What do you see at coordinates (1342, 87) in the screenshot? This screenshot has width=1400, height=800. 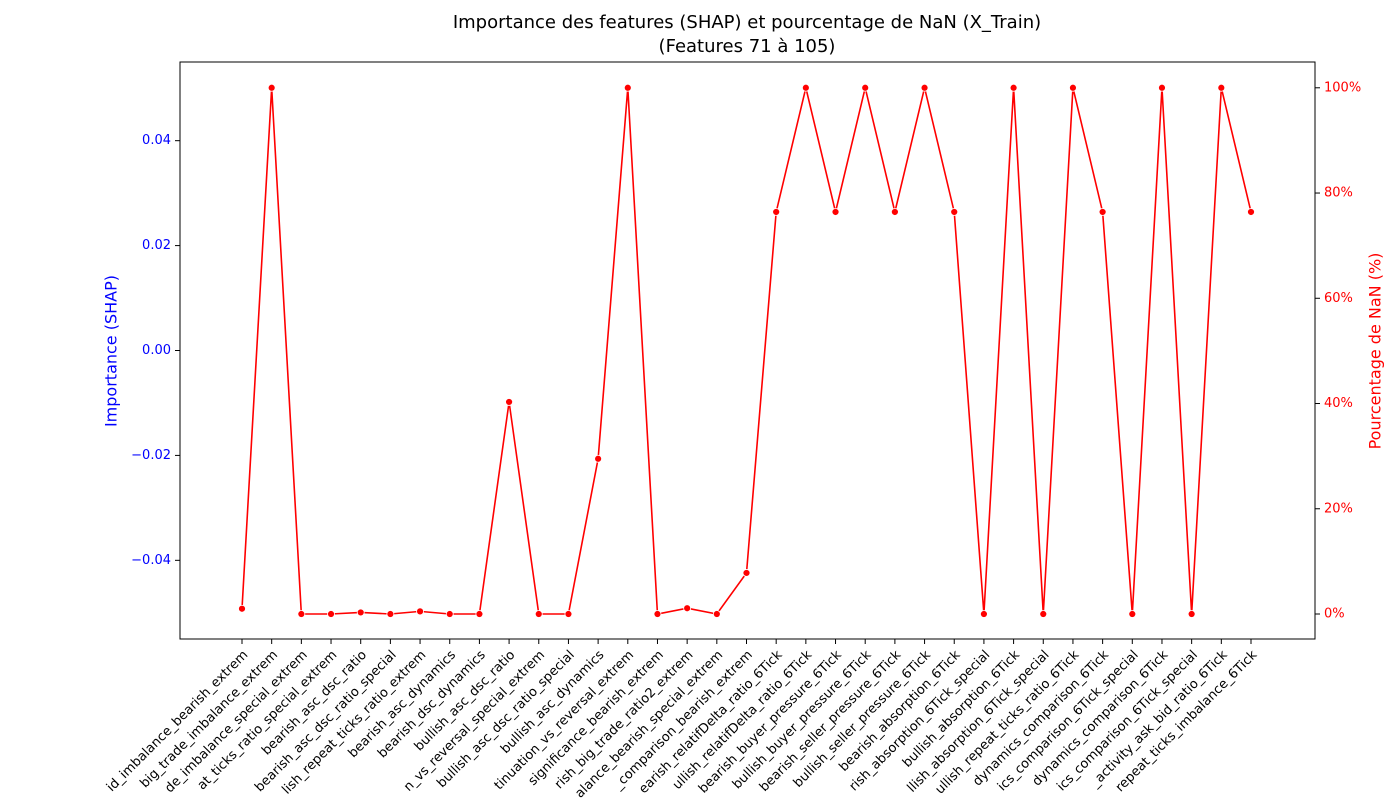 I see `y2-tick-label: 100%` at bounding box center [1342, 87].